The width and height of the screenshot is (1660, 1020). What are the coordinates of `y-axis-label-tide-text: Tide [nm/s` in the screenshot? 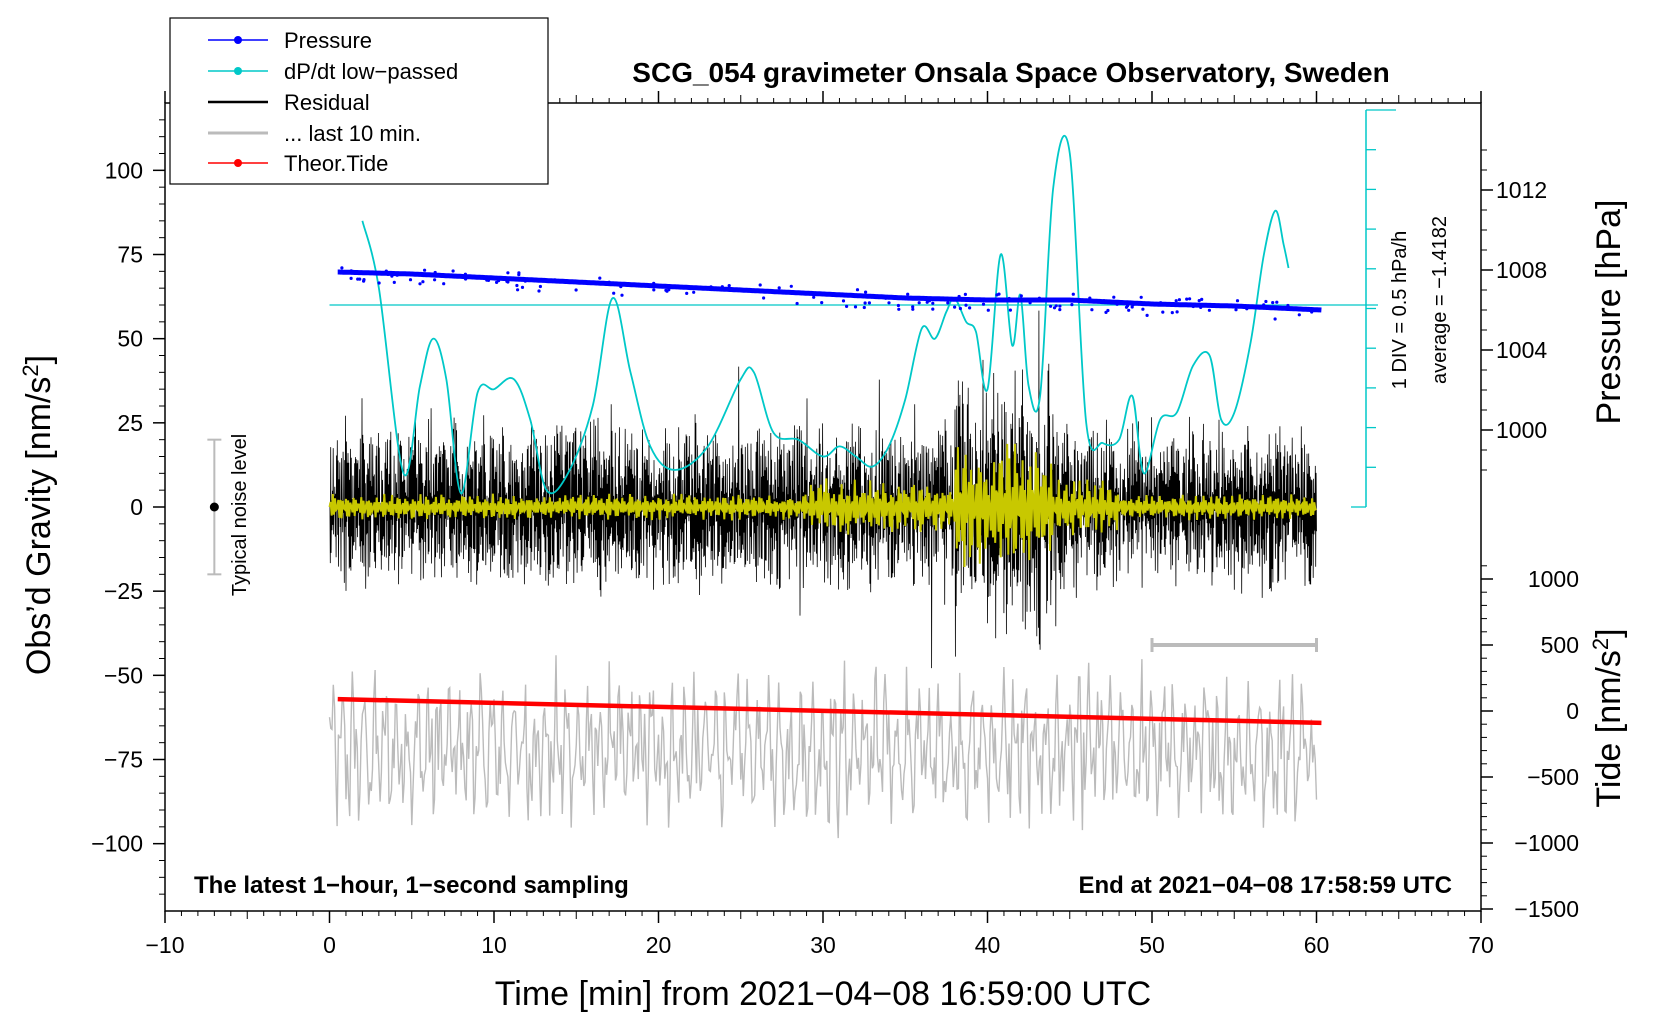 It's located at (1609, 728).